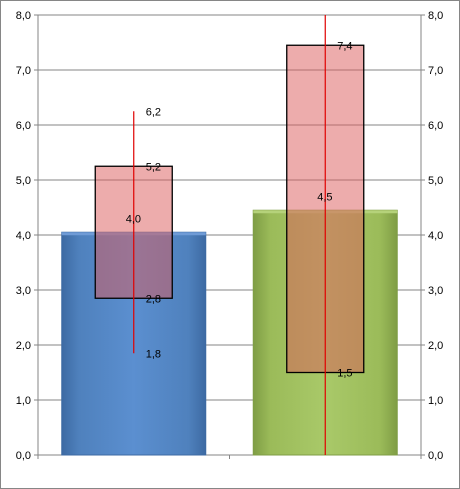 The width and height of the screenshot is (460, 489). I want to click on y-tick-label-right: 5,0, so click(435, 181).